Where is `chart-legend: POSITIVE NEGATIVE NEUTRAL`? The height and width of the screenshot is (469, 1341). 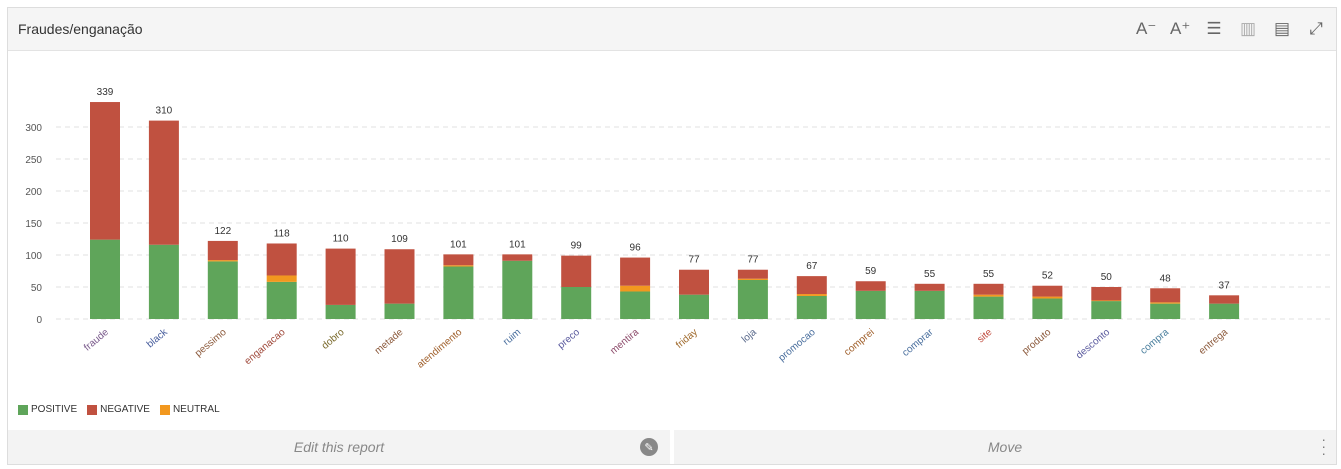 chart-legend: POSITIVE NEGATIVE NEUTRAL is located at coordinates (119, 409).